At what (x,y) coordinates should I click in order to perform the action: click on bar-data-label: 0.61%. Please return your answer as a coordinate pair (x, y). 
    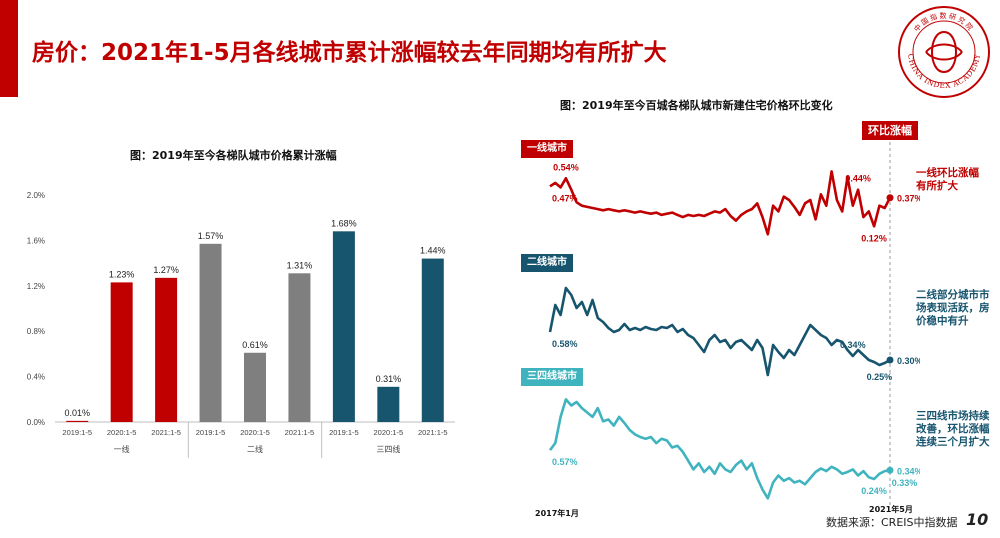
    Looking at the image, I should click on (255, 345).